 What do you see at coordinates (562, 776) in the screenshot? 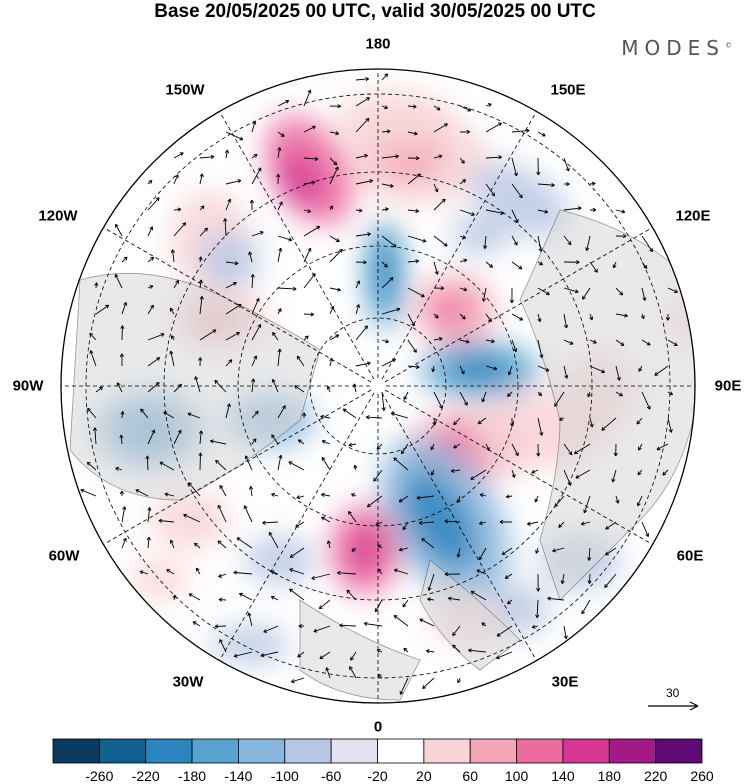
I see `colorbar-tick-label: 140` at bounding box center [562, 776].